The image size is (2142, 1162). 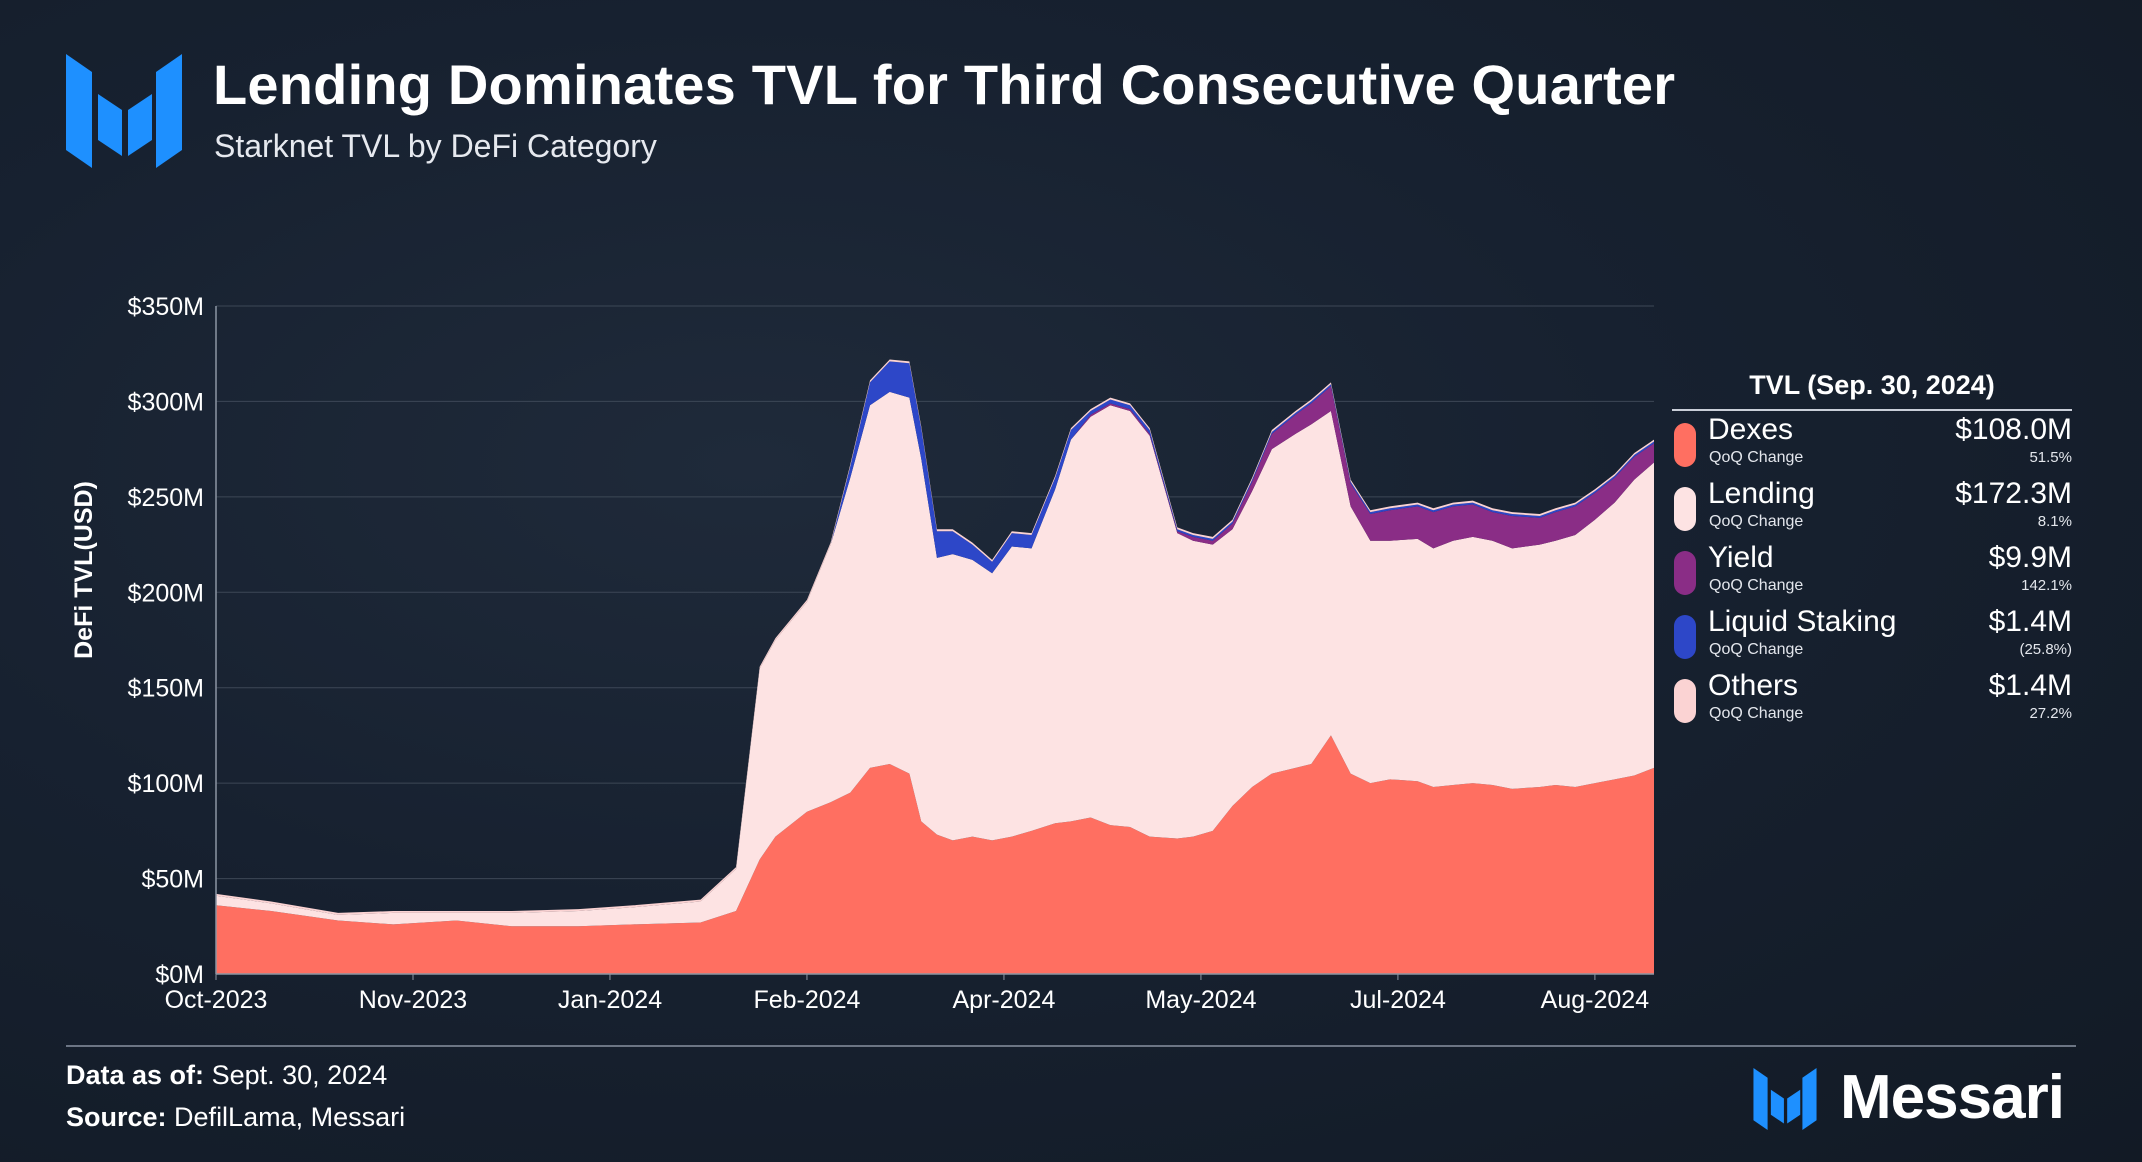 I want to click on legend-category: Lending, so click(x=1761, y=493).